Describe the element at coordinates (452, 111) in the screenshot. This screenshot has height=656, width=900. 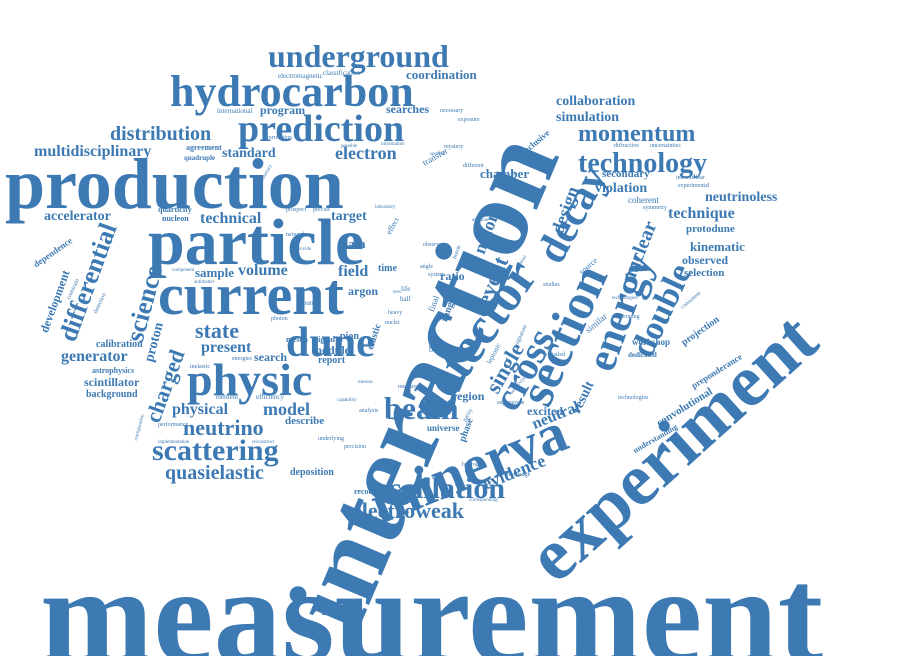
I see `word-necessary: necessary` at that location.